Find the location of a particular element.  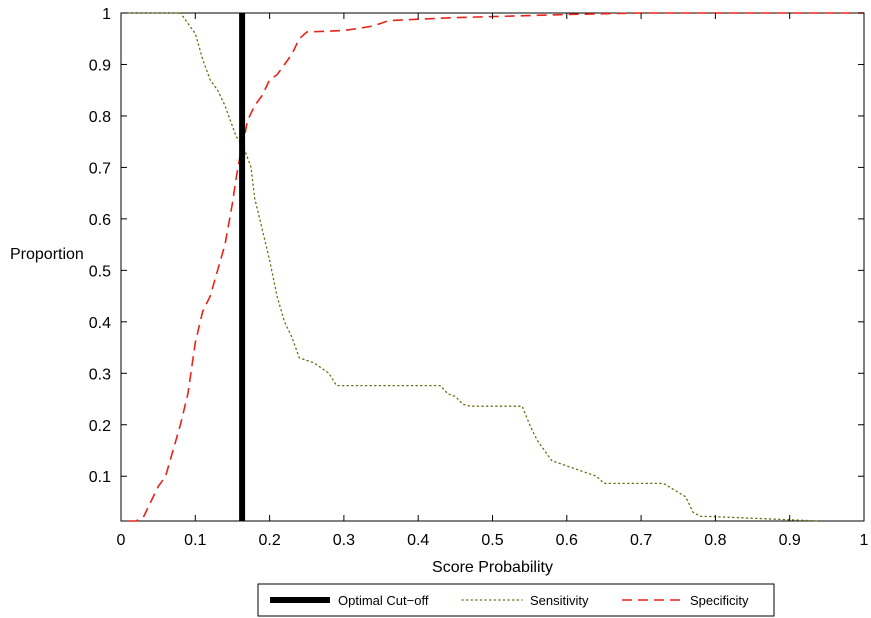

y-tick-label: 0.3 is located at coordinates (100, 374).